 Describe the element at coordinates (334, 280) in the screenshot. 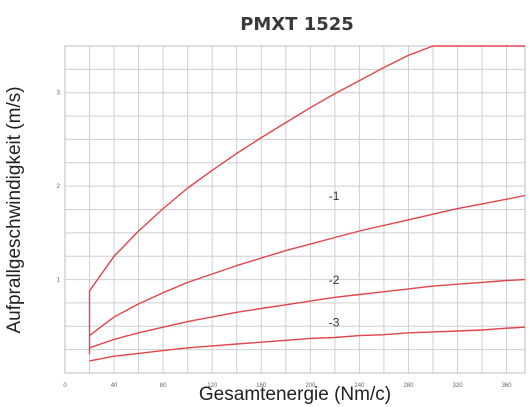

I see `curve-label-2: -2` at that location.